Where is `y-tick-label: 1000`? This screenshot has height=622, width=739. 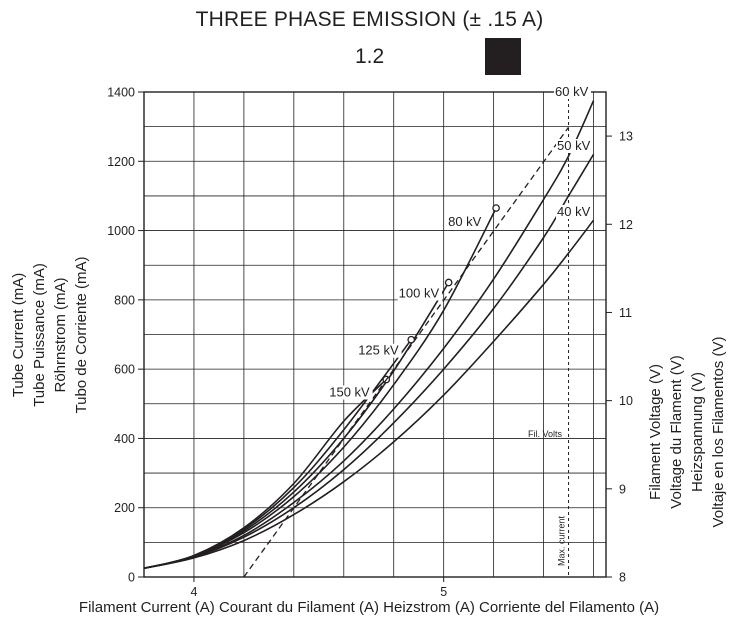
y-tick-label: 1000 is located at coordinates (121, 231).